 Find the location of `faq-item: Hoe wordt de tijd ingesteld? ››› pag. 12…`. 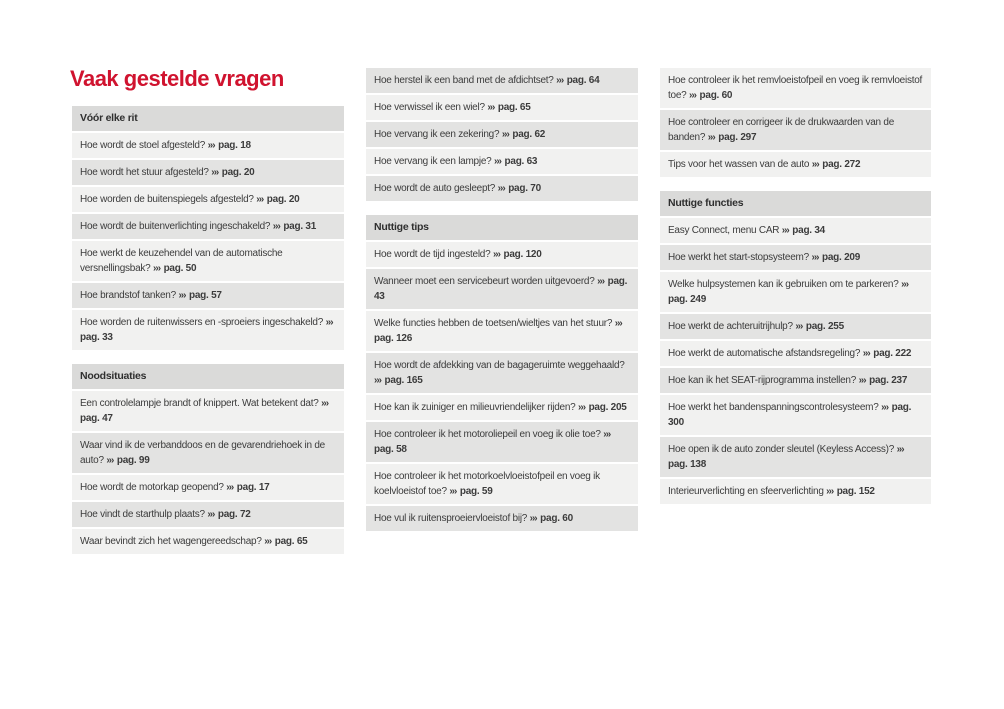

faq-item: Hoe wordt de tijd ingesteld? ››› pag. 12… is located at coordinates (502, 254).